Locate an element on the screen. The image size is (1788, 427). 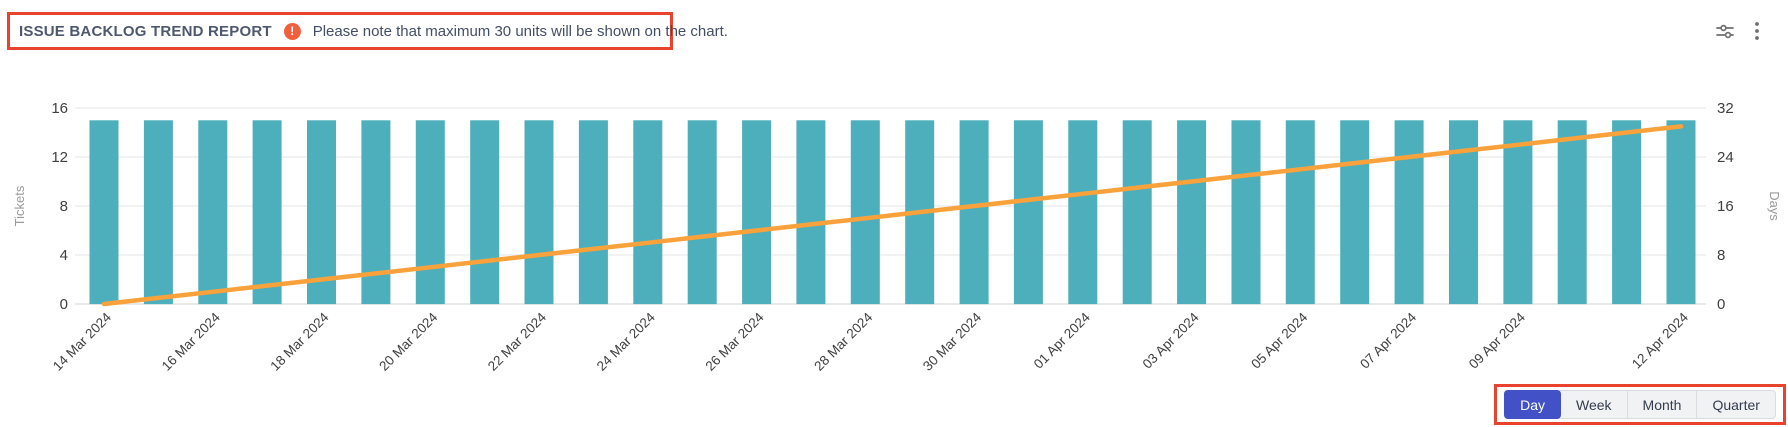
right-axis-tick: 32 is located at coordinates (1725, 108).